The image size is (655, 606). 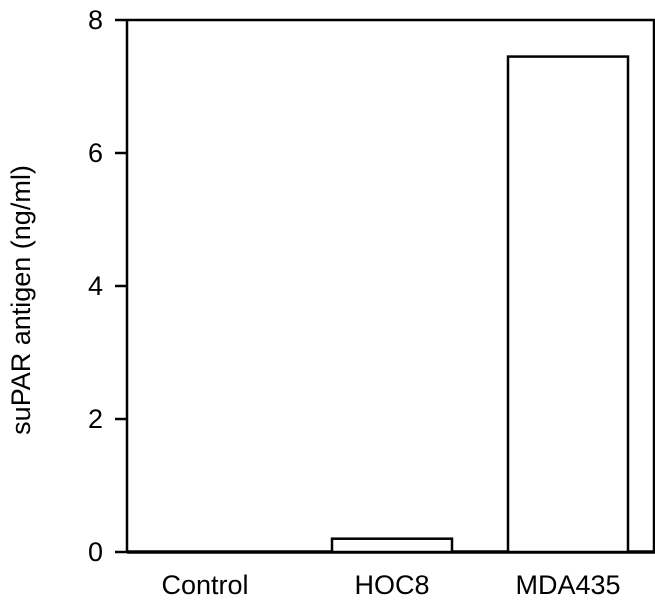 What do you see at coordinates (567, 585) in the screenshot?
I see `x-category-label: MDA435` at bounding box center [567, 585].